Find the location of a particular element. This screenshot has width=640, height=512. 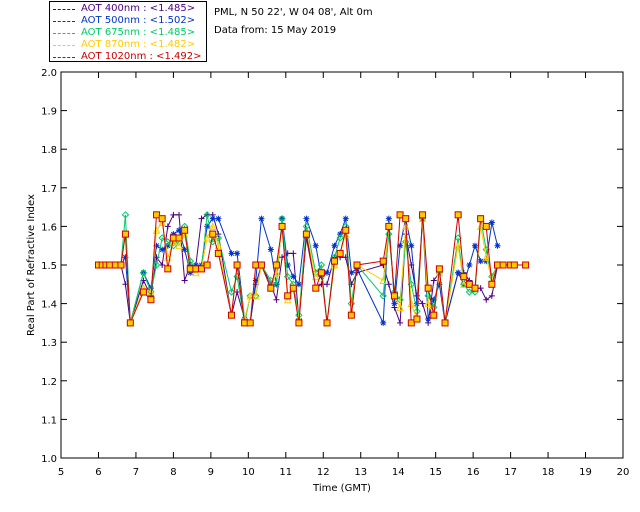

legend-swatch-1020nm is located at coordinates (64, 57).